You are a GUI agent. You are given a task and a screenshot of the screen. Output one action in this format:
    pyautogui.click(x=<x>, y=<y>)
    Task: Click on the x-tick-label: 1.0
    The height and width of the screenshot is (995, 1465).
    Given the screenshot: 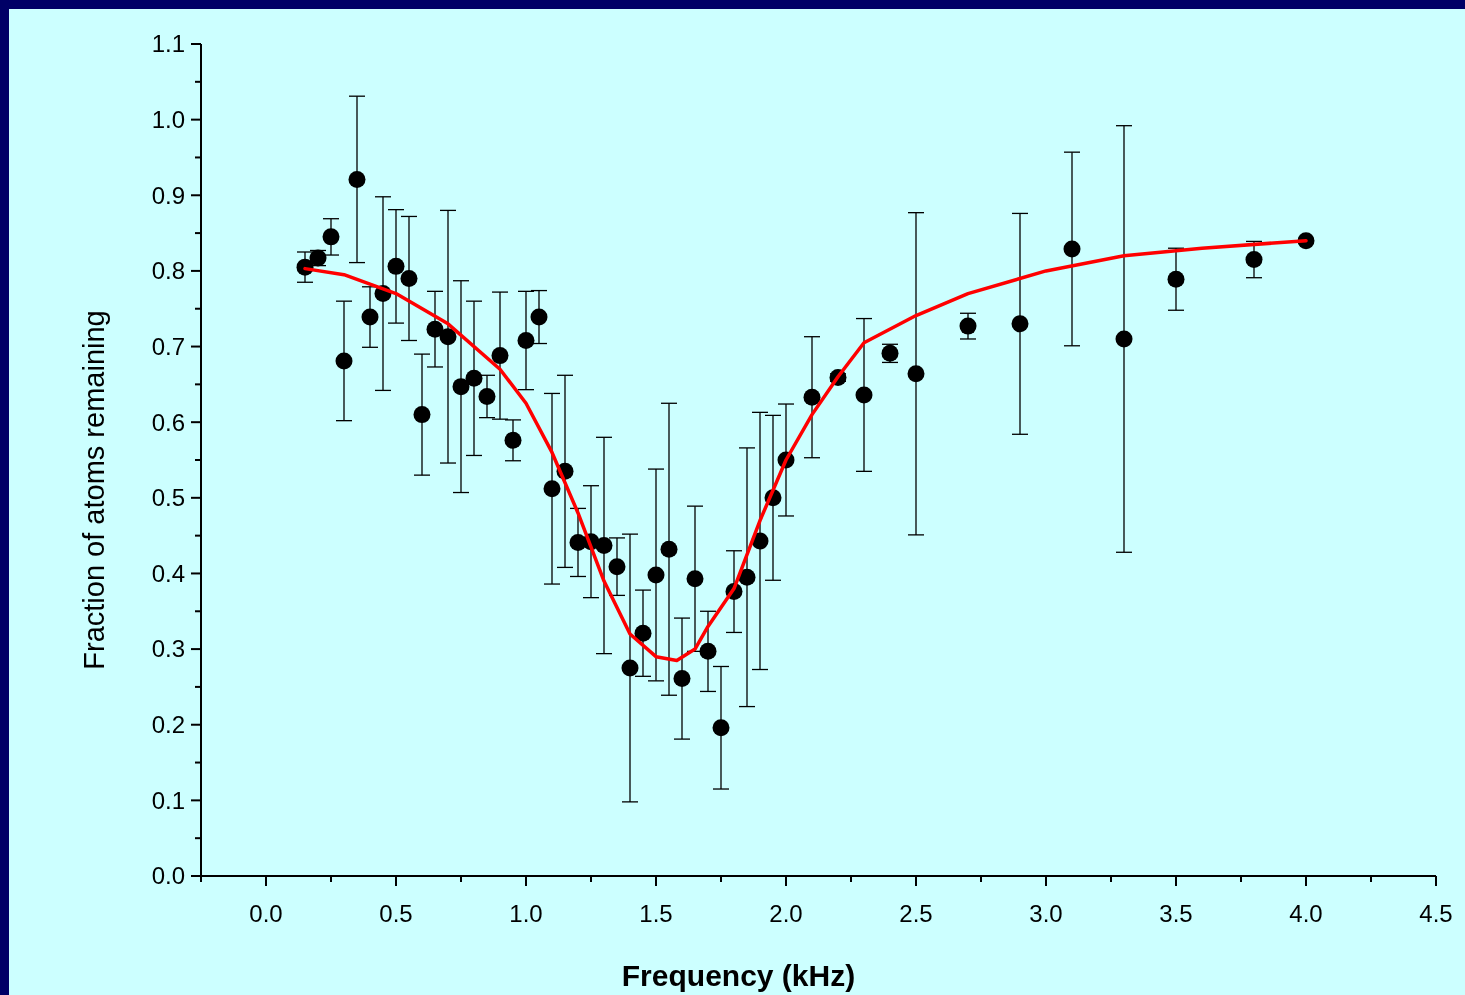 What is the action you would take?
    pyautogui.click(x=526, y=913)
    